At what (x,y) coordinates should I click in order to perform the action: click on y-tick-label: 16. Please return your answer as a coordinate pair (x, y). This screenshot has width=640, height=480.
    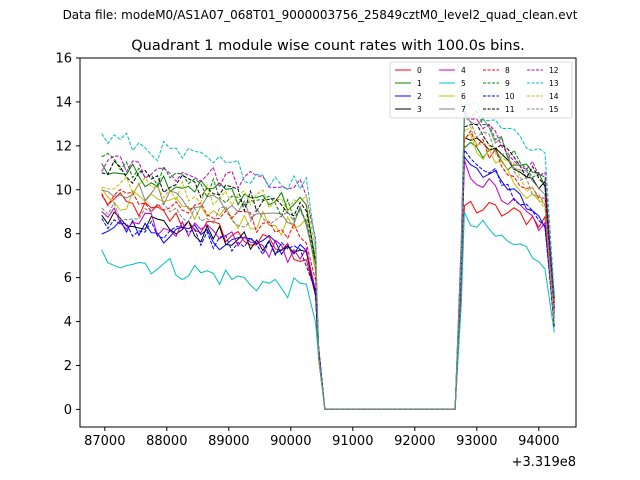
    Looking at the image, I should click on (63, 59).